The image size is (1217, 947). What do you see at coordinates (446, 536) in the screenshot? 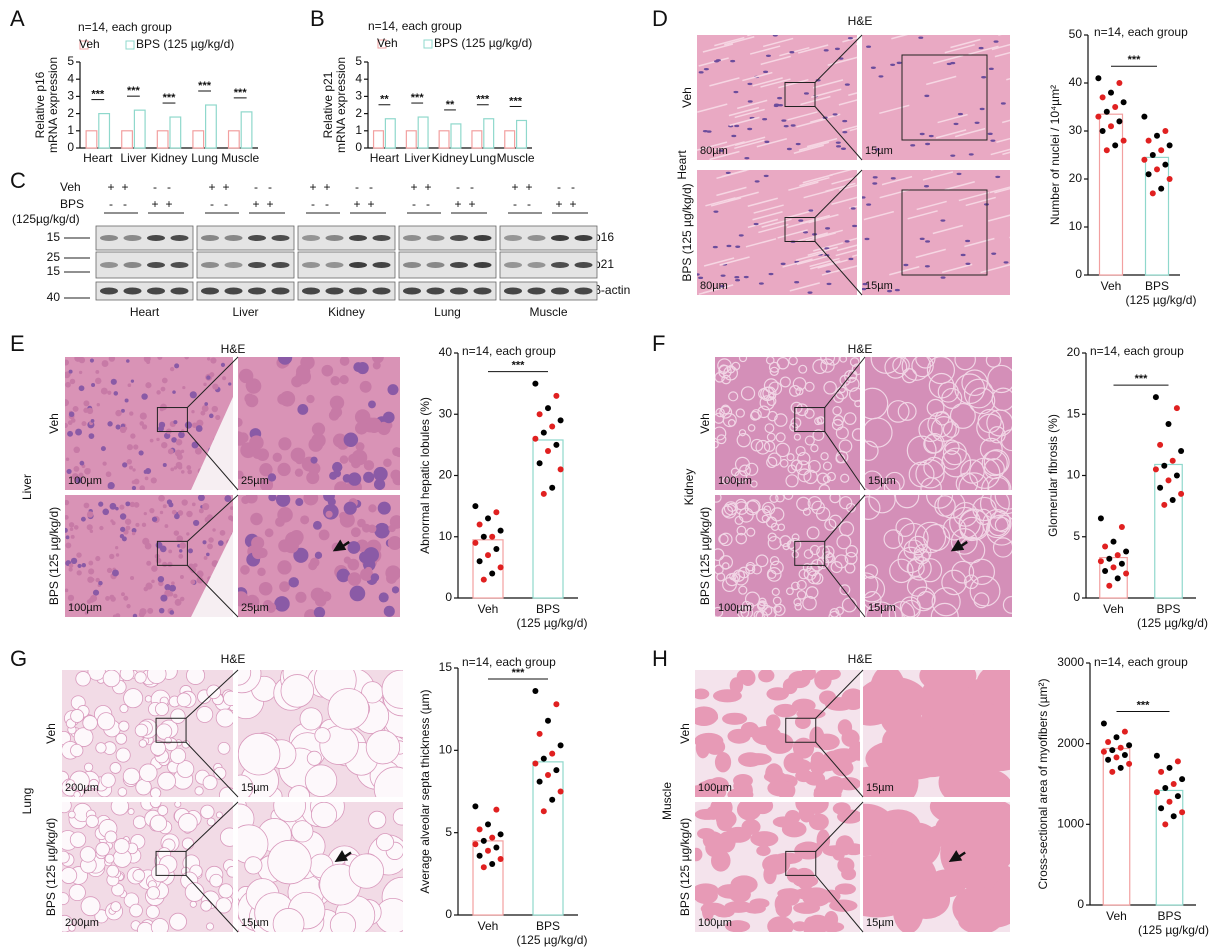
I see `y-tick-label: 10` at bounding box center [446, 536].